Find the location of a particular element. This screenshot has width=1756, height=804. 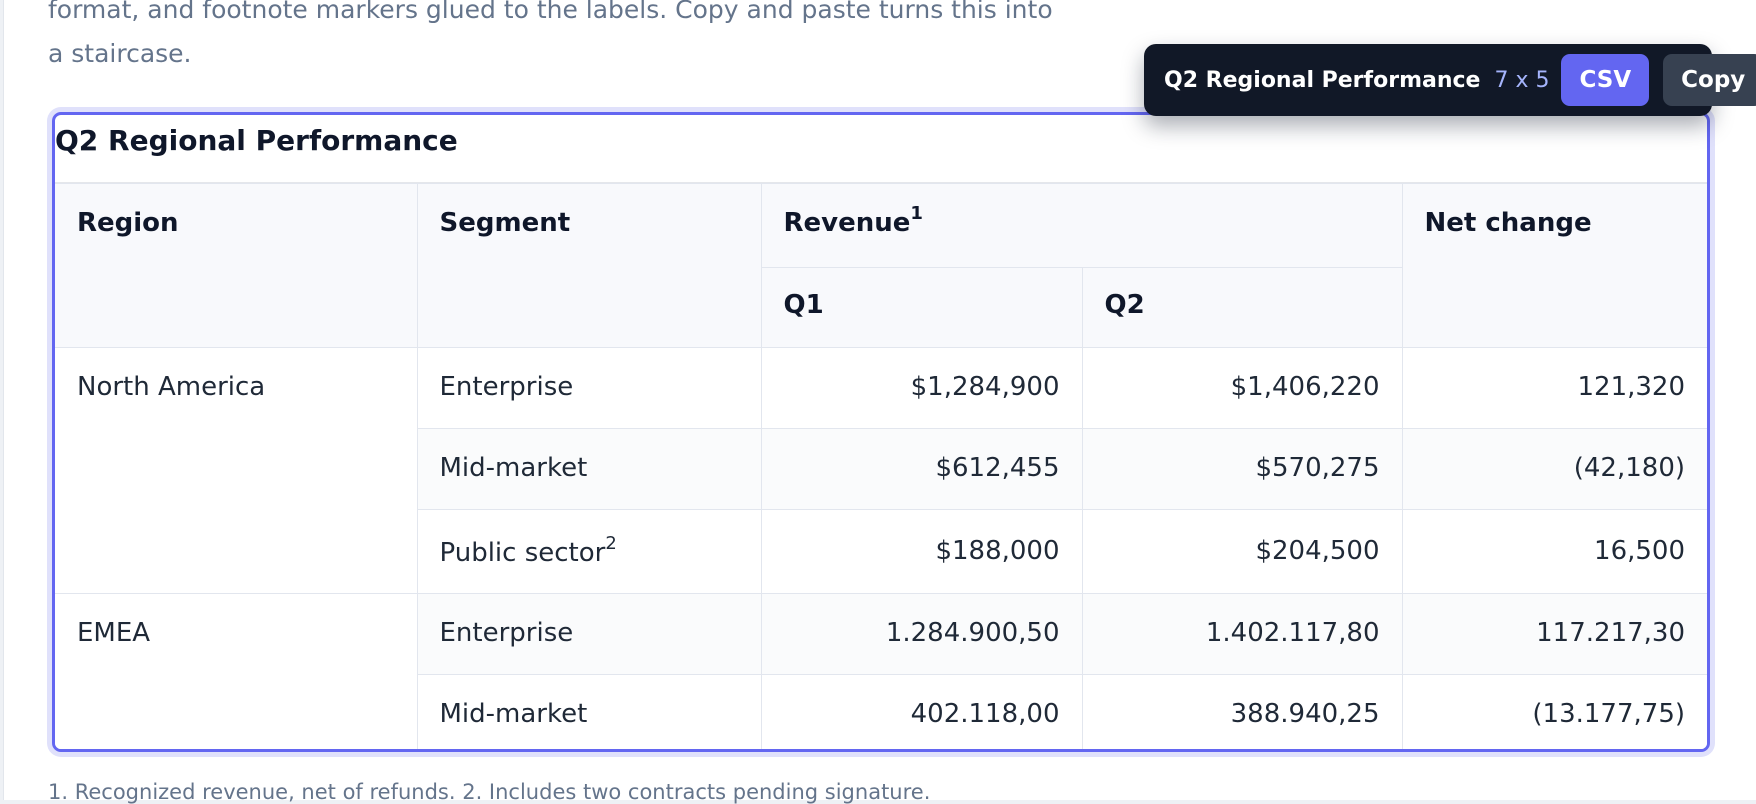

q1-cell: $612,455 is located at coordinates (921, 469).